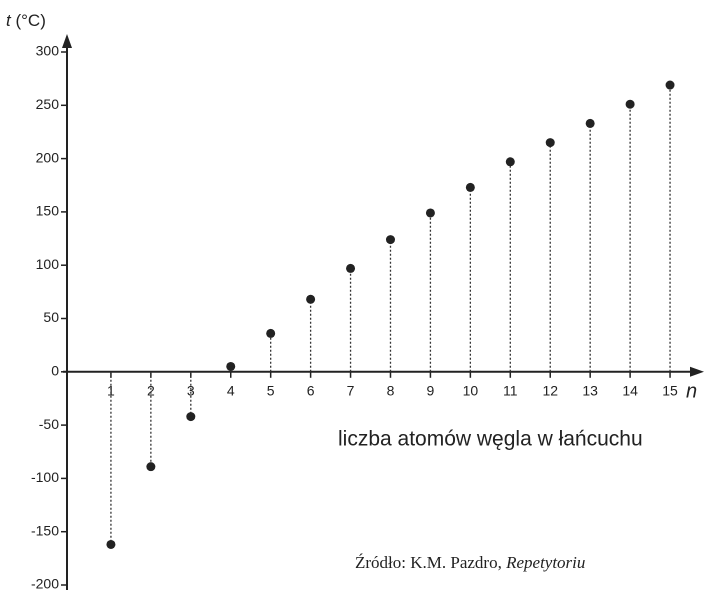 This screenshot has height=592, width=710. Describe the element at coordinates (670, 391) in the screenshot. I see `x-tick-label: 15` at that location.